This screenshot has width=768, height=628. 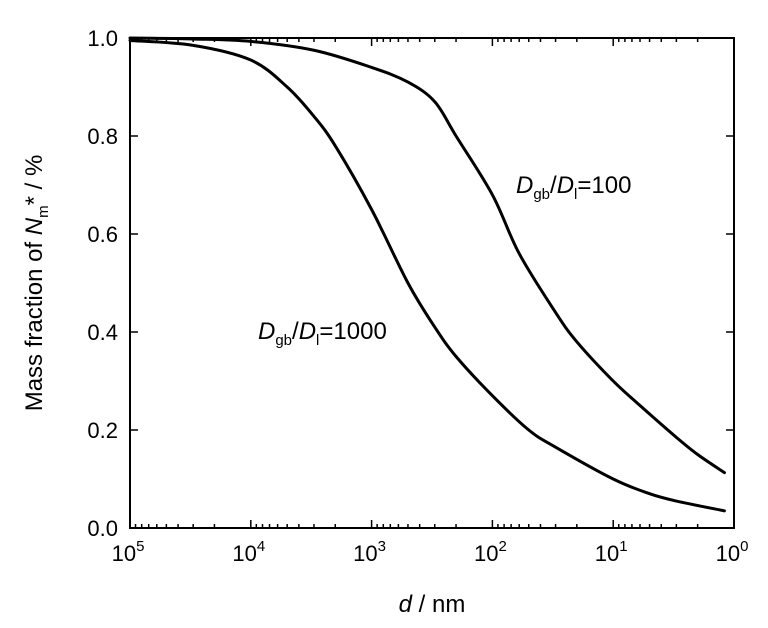 What do you see at coordinates (248, 552) in the screenshot?
I see `x-tick-label: 10⁴` at bounding box center [248, 552].